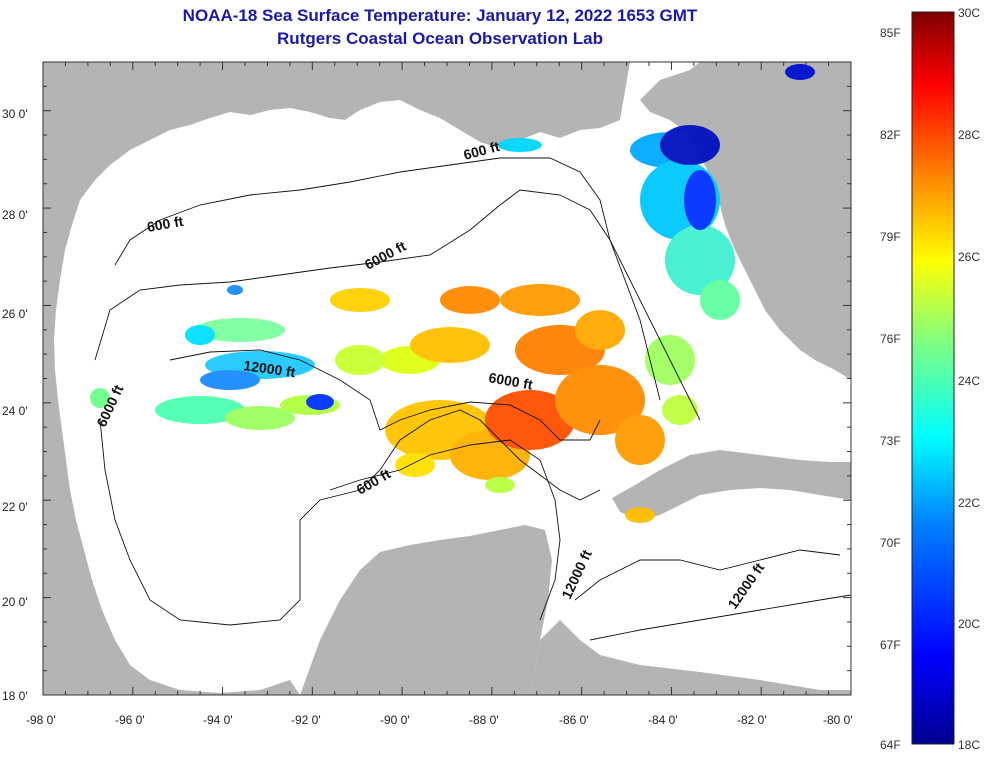 This screenshot has width=992, height=761. What do you see at coordinates (15, 114) in the screenshot?
I see `lat-label-30: 30 0'` at bounding box center [15, 114].